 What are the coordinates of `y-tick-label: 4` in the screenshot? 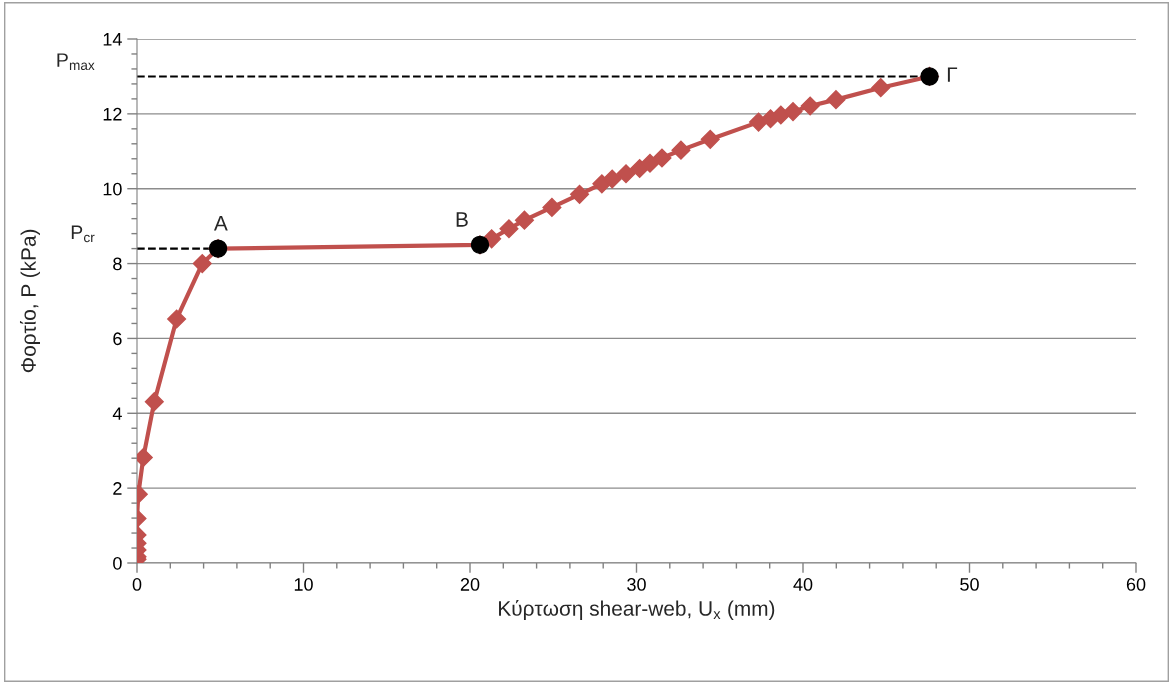 It's located at (117, 413).